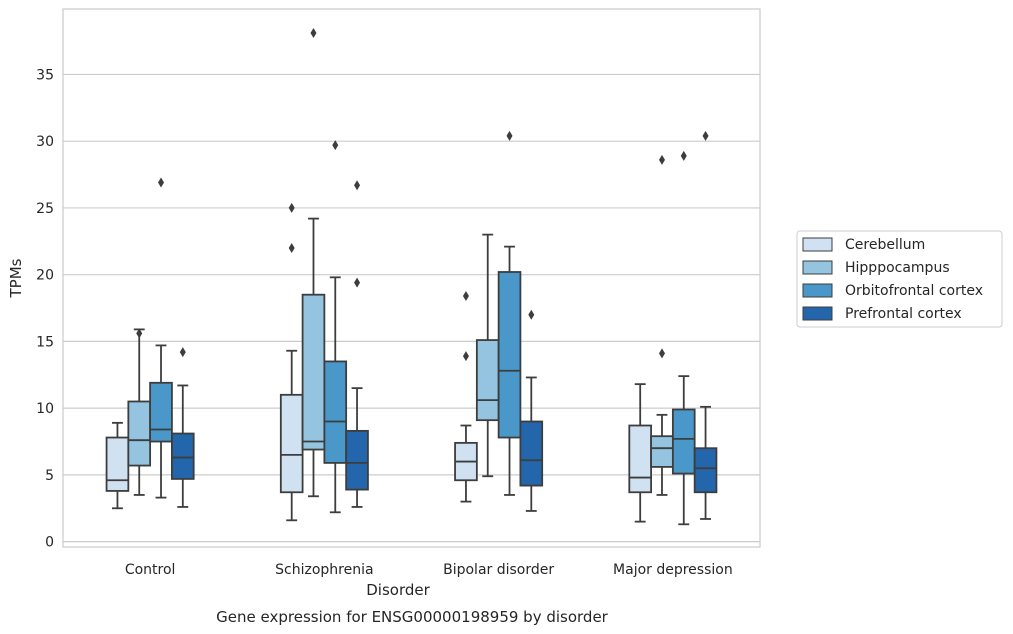  What do you see at coordinates (45, 308) in the screenshot?
I see `y-tick-labels: 0 5 10 15 20 25 30 35` at bounding box center [45, 308].